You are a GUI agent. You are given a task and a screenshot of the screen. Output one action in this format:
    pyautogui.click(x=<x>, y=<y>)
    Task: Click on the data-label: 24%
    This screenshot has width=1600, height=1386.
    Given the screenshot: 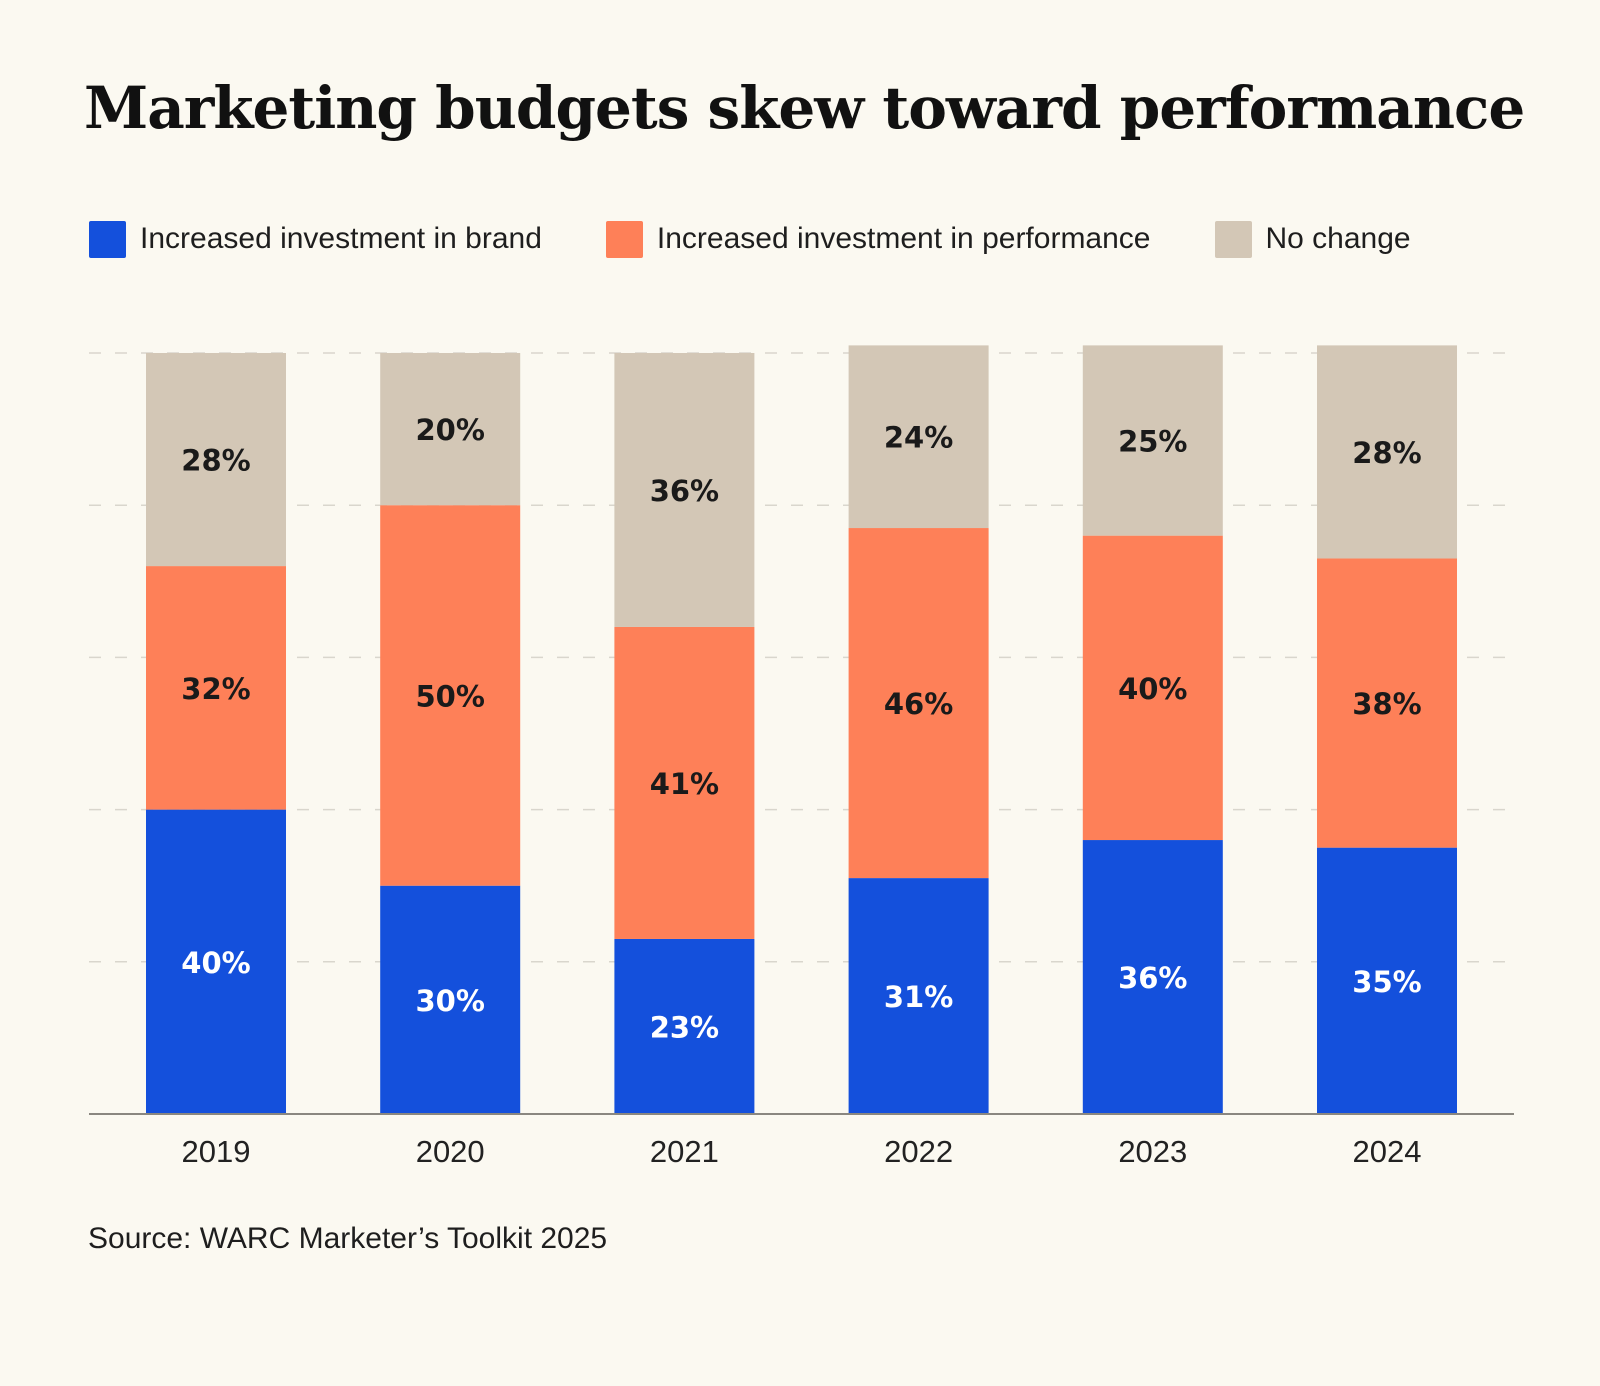 What is the action you would take?
    pyautogui.click(x=918, y=438)
    